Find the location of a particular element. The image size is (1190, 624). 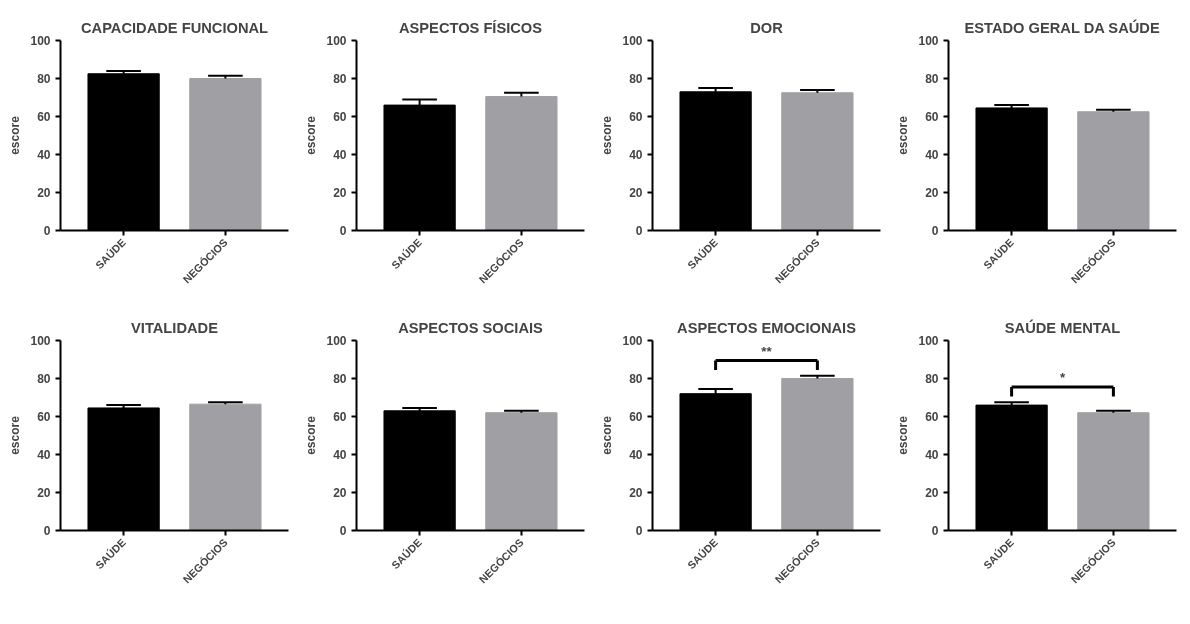

chart-title: DOR is located at coordinates (767, 27).